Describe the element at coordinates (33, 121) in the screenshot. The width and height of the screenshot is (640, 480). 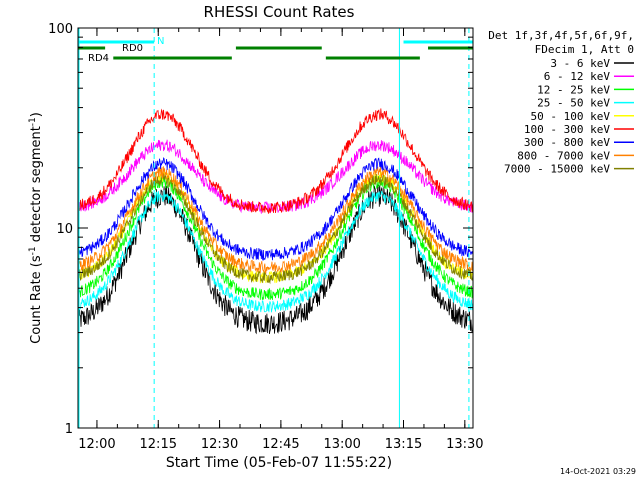
I see `y-axis-label-sup2: -1` at that location.